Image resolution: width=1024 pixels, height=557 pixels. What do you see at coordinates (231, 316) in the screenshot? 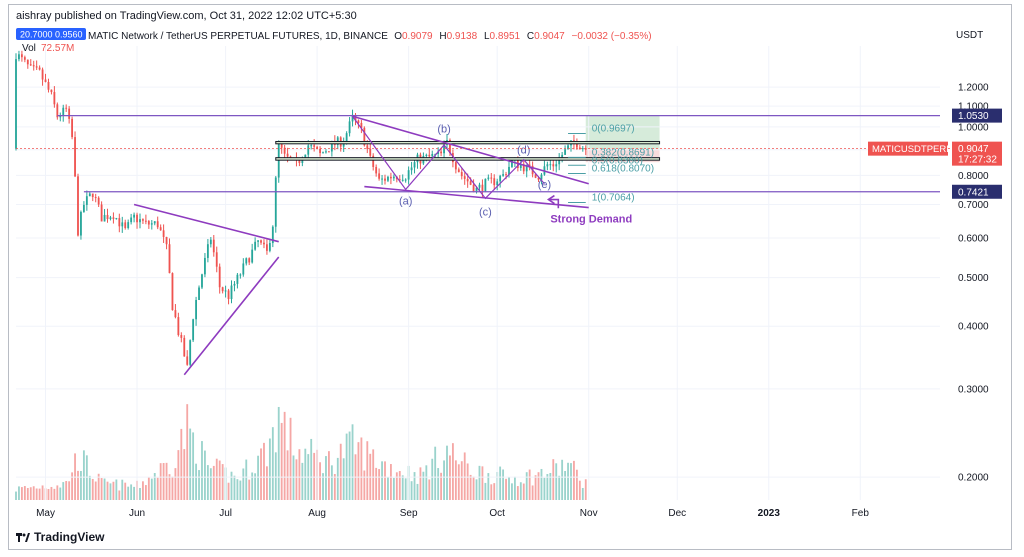
I see `trendline` at bounding box center [231, 316].